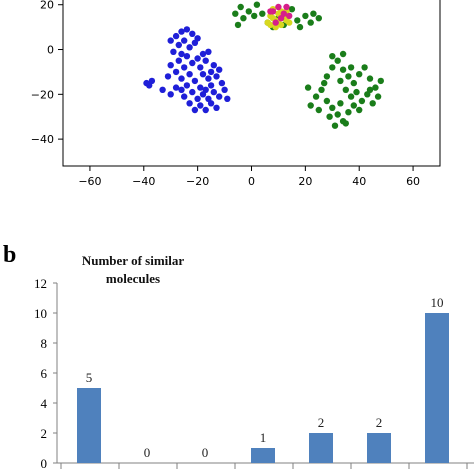  Describe the element at coordinates (9, 255) in the screenshot. I see `panel-b-label: b` at that location.